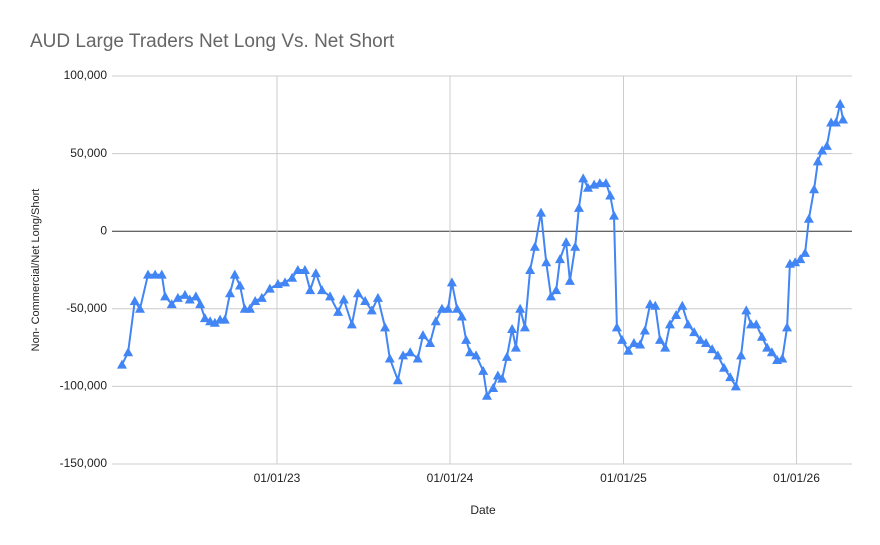  Describe the element at coordinates (86, 75) in the screenshot. I see `y-tick-label: 100,000` at that location.